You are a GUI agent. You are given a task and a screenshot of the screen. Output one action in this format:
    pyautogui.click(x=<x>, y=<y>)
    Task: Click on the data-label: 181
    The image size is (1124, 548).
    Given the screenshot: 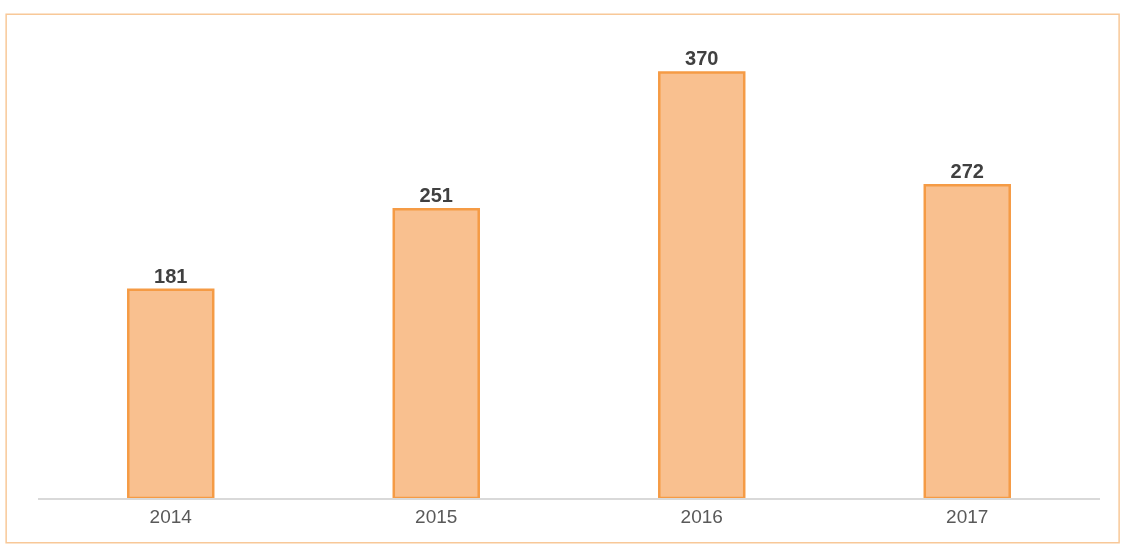 What is the action you would take?
    pyautogui.click(x=171, y=275)
    